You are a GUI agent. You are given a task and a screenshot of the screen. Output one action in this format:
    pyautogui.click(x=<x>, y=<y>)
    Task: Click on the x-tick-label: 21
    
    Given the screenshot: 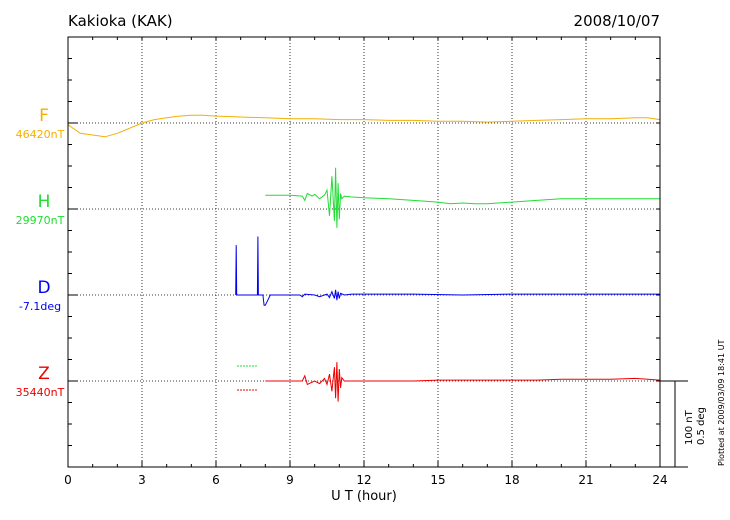 What is the action you would take?
    pyautogui.click(x=585, y=480)
    